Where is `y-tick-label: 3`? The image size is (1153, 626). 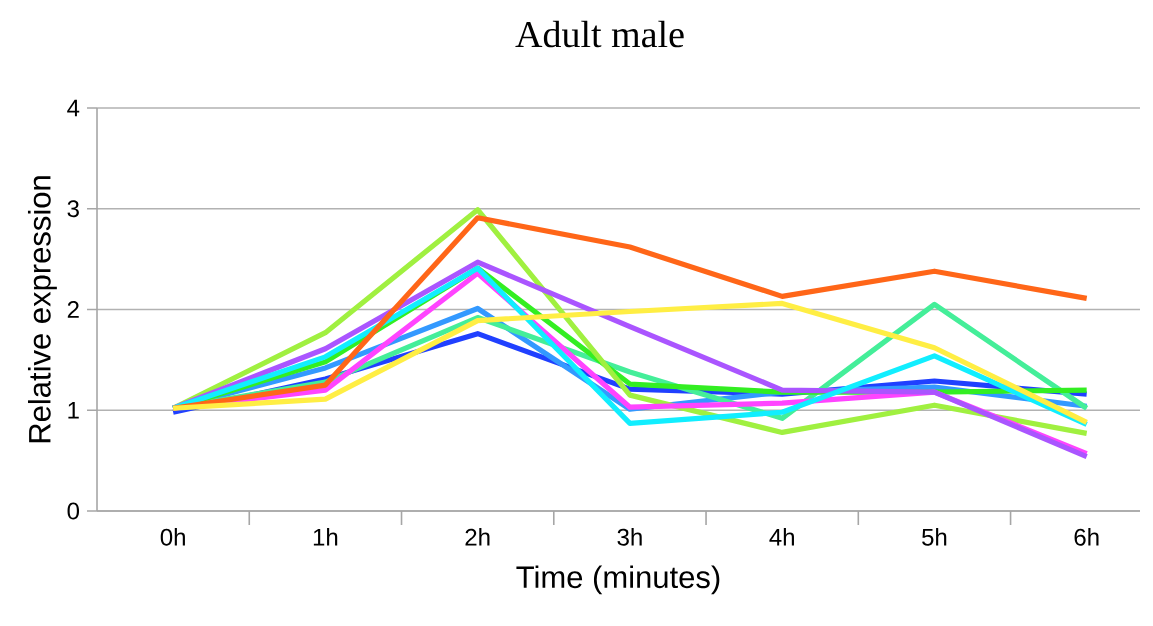 y-tick-label: 3 is located at coordinates (73, 209).